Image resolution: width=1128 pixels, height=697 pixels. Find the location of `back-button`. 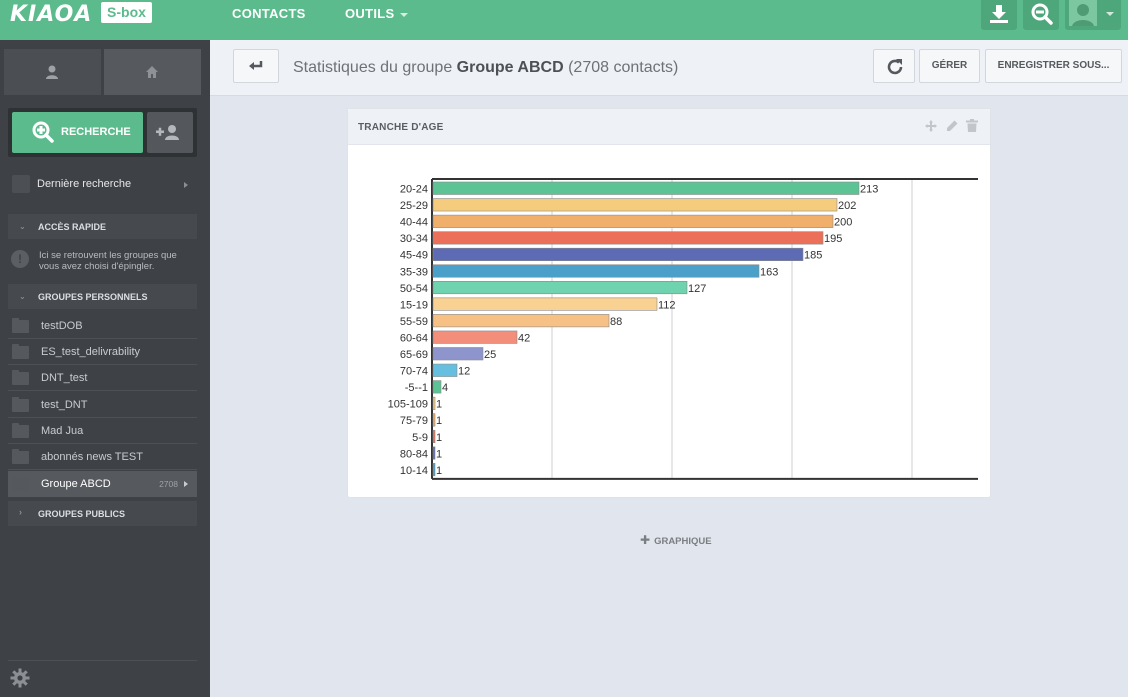

back-button is located at coordinates (256, 66).